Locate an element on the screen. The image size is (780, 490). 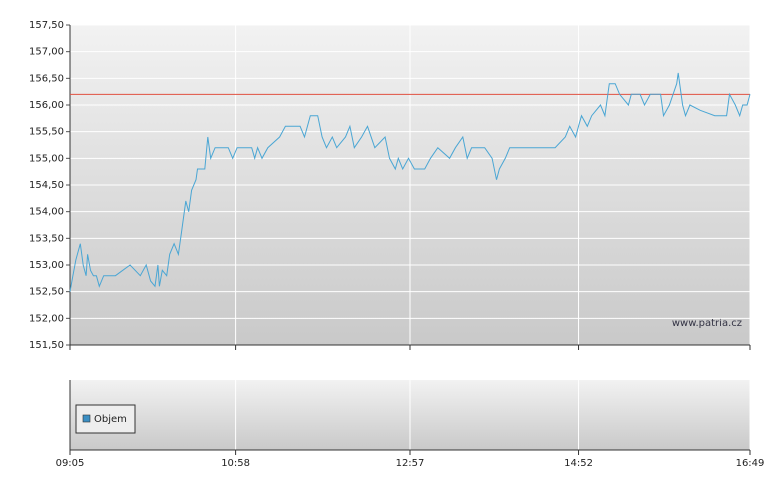
x-tick-label: 09:05 is located at coordinates (70, 463).